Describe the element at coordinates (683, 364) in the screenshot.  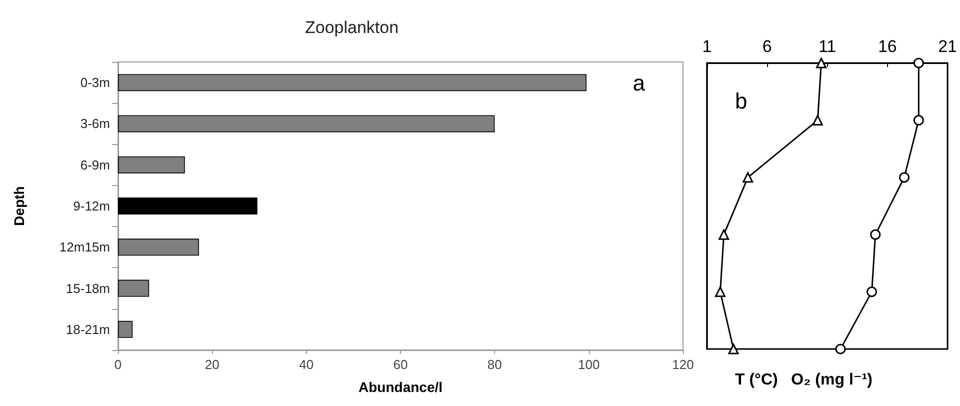
I see `x-tick-label: 120` at that location.